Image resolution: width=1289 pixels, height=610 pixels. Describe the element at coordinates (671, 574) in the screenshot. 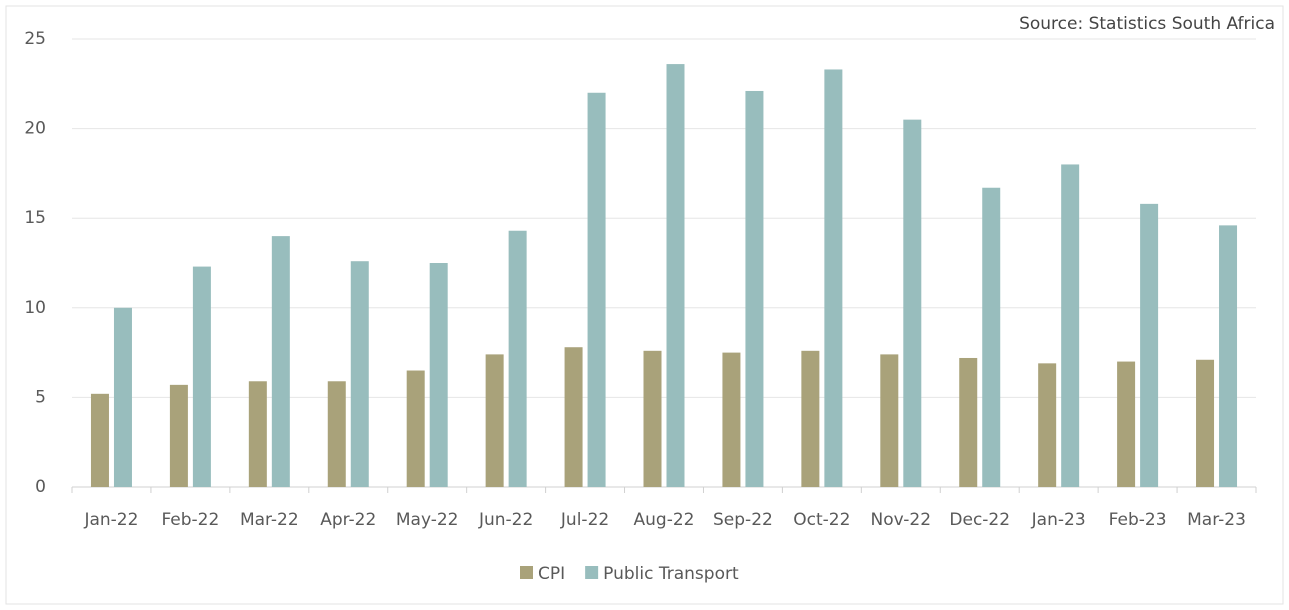

I see `legend-label: Public Transport` at that location.